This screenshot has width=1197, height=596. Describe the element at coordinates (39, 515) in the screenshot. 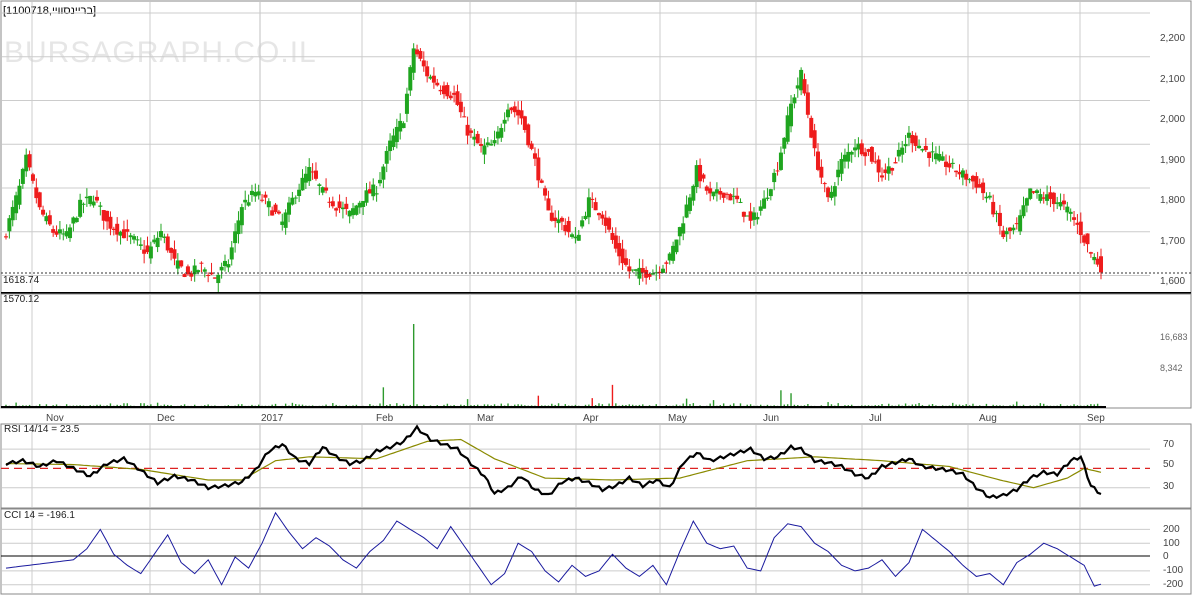

I see `cci-title: CCI 14 = -196.1` at that location.